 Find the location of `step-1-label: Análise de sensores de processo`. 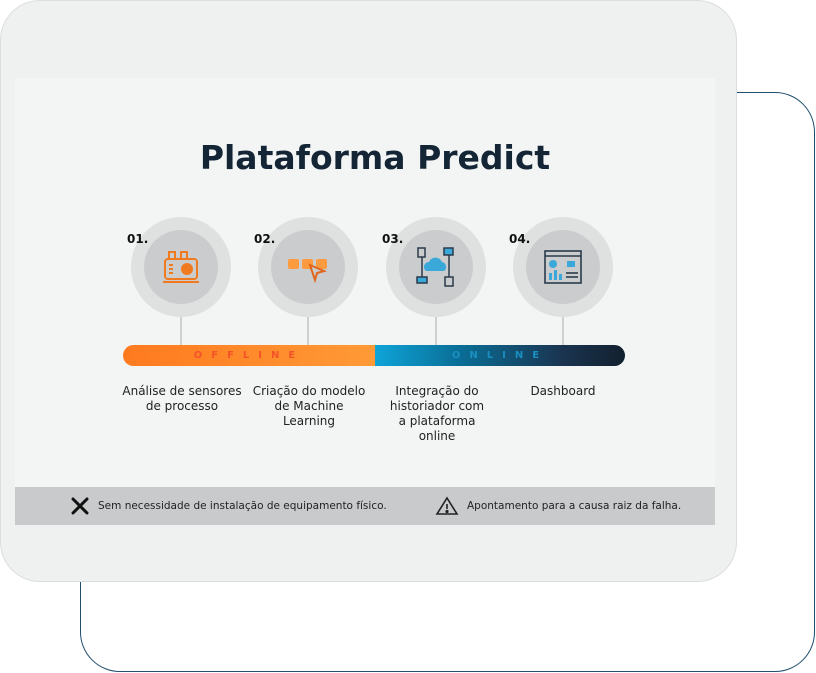

step-1-label: Análise de sensores de processo is located at coordinates (182, 398).